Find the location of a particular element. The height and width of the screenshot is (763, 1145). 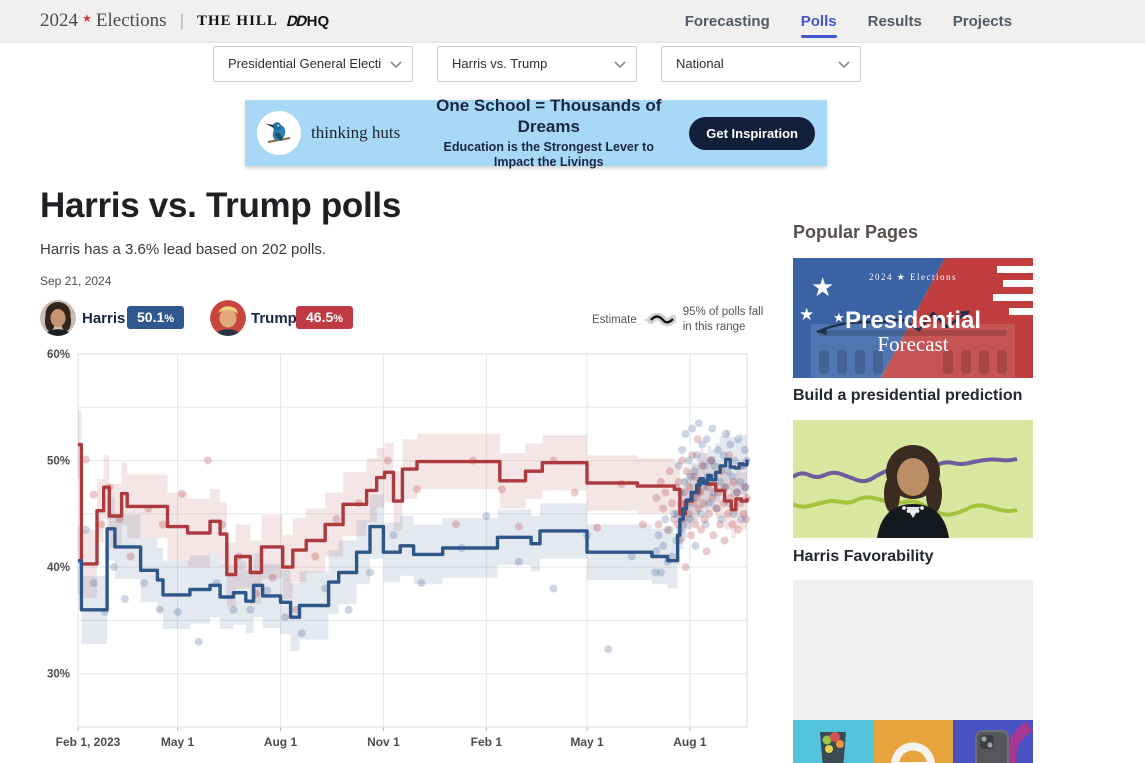

ad-cta-button: Get Inspiration is located at coordinates (752, 133).